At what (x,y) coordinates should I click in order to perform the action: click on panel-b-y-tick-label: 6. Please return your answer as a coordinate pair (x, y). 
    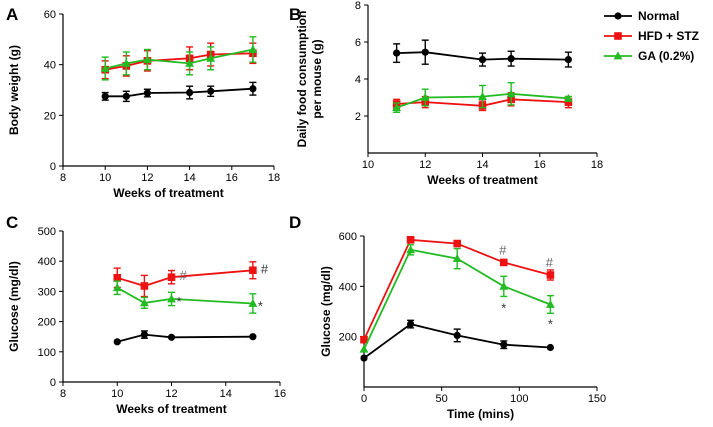
    Looking at the image, I should click on (358, 43).